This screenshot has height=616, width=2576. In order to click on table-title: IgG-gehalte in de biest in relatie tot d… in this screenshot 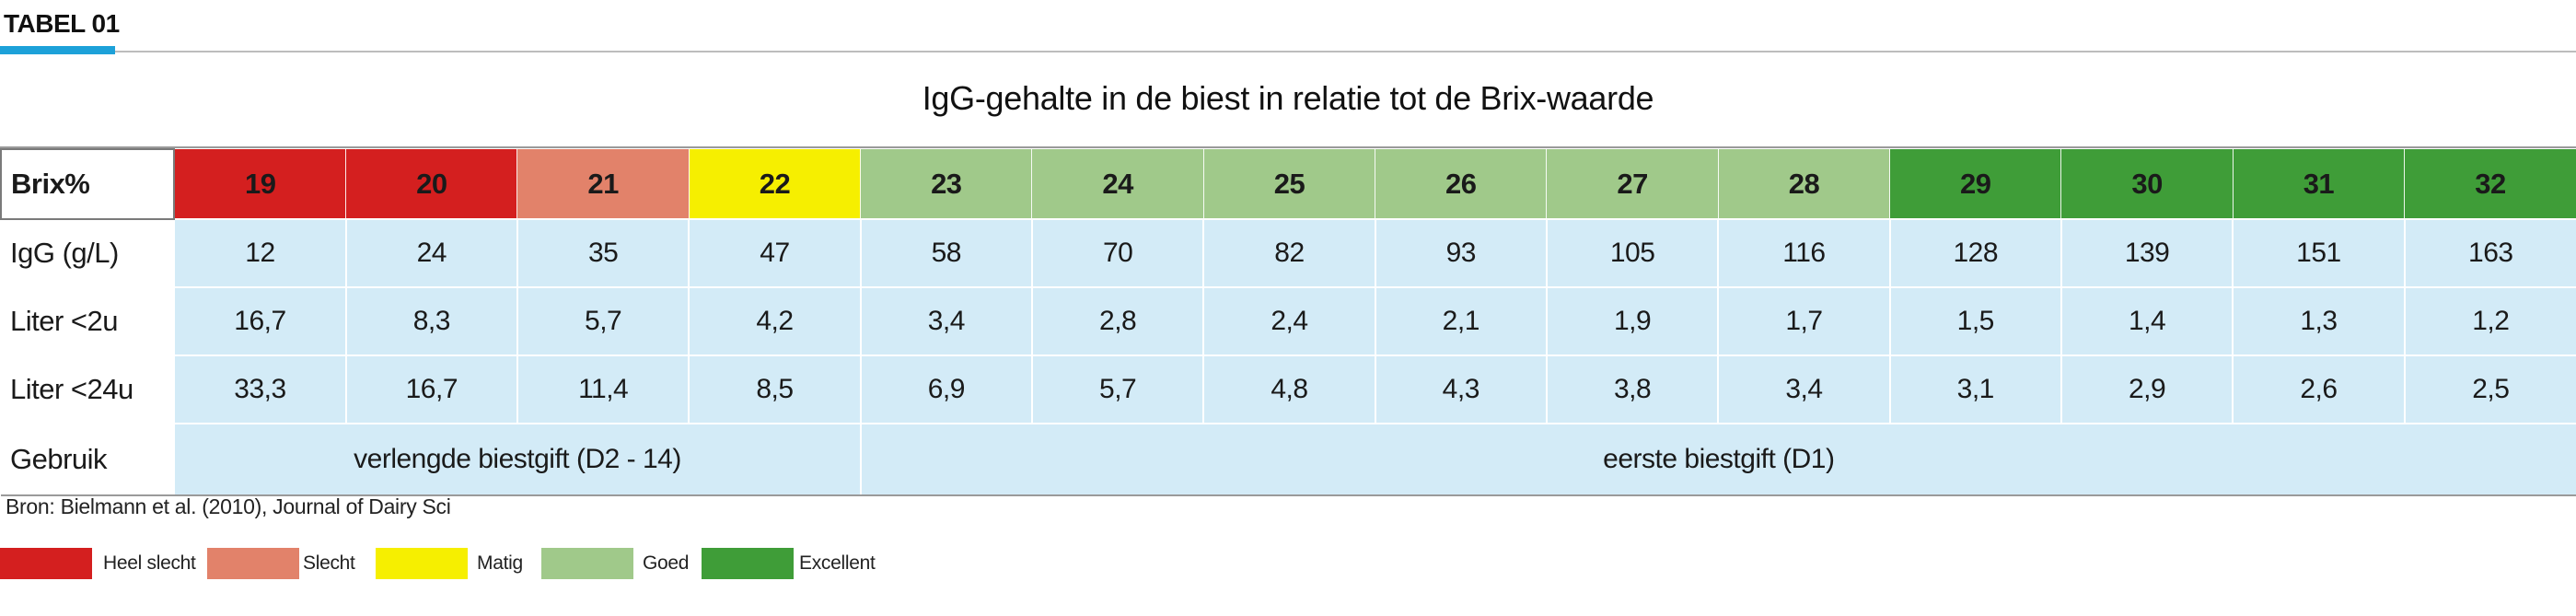, I will do `click(1288, 98)`.